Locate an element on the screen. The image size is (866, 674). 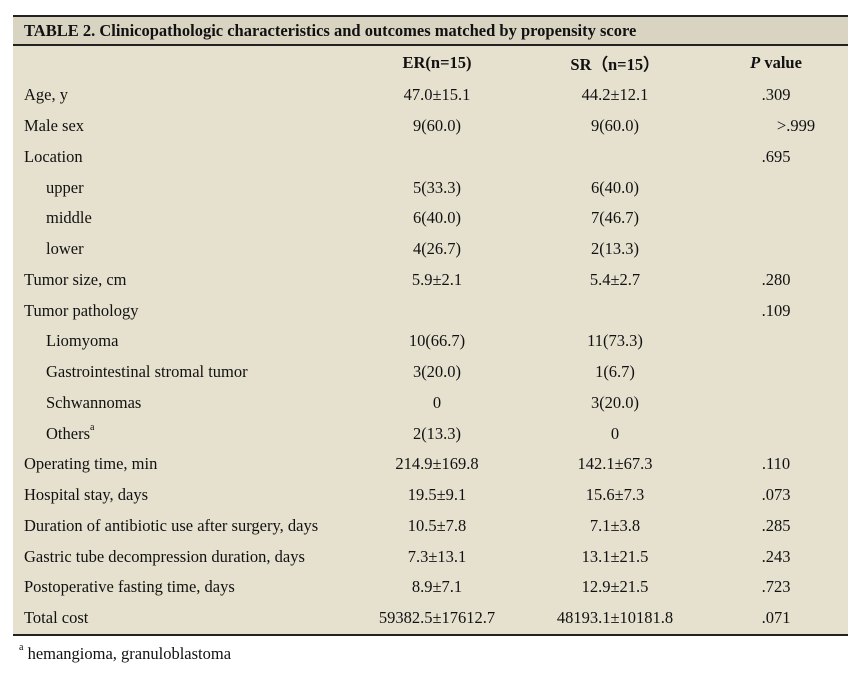
row-label-text: Postoperative fasting time, days is located at coordinates (129, 587).